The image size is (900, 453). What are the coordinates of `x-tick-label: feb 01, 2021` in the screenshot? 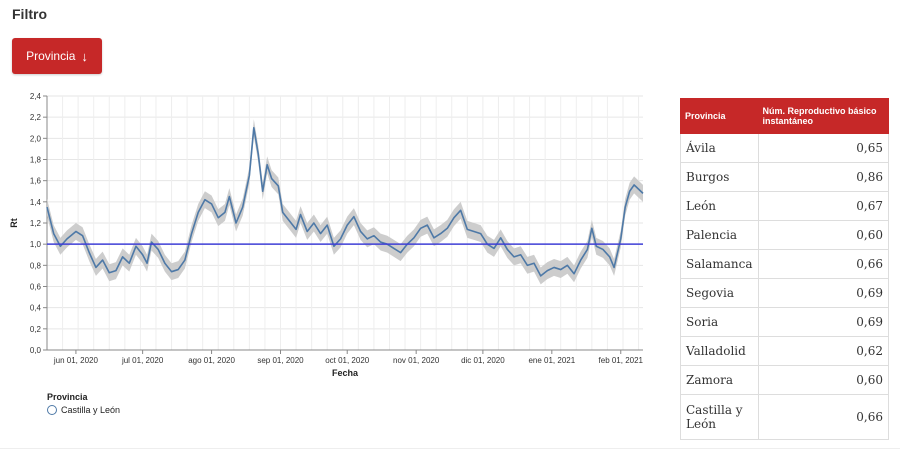 It's located at (621, 360).